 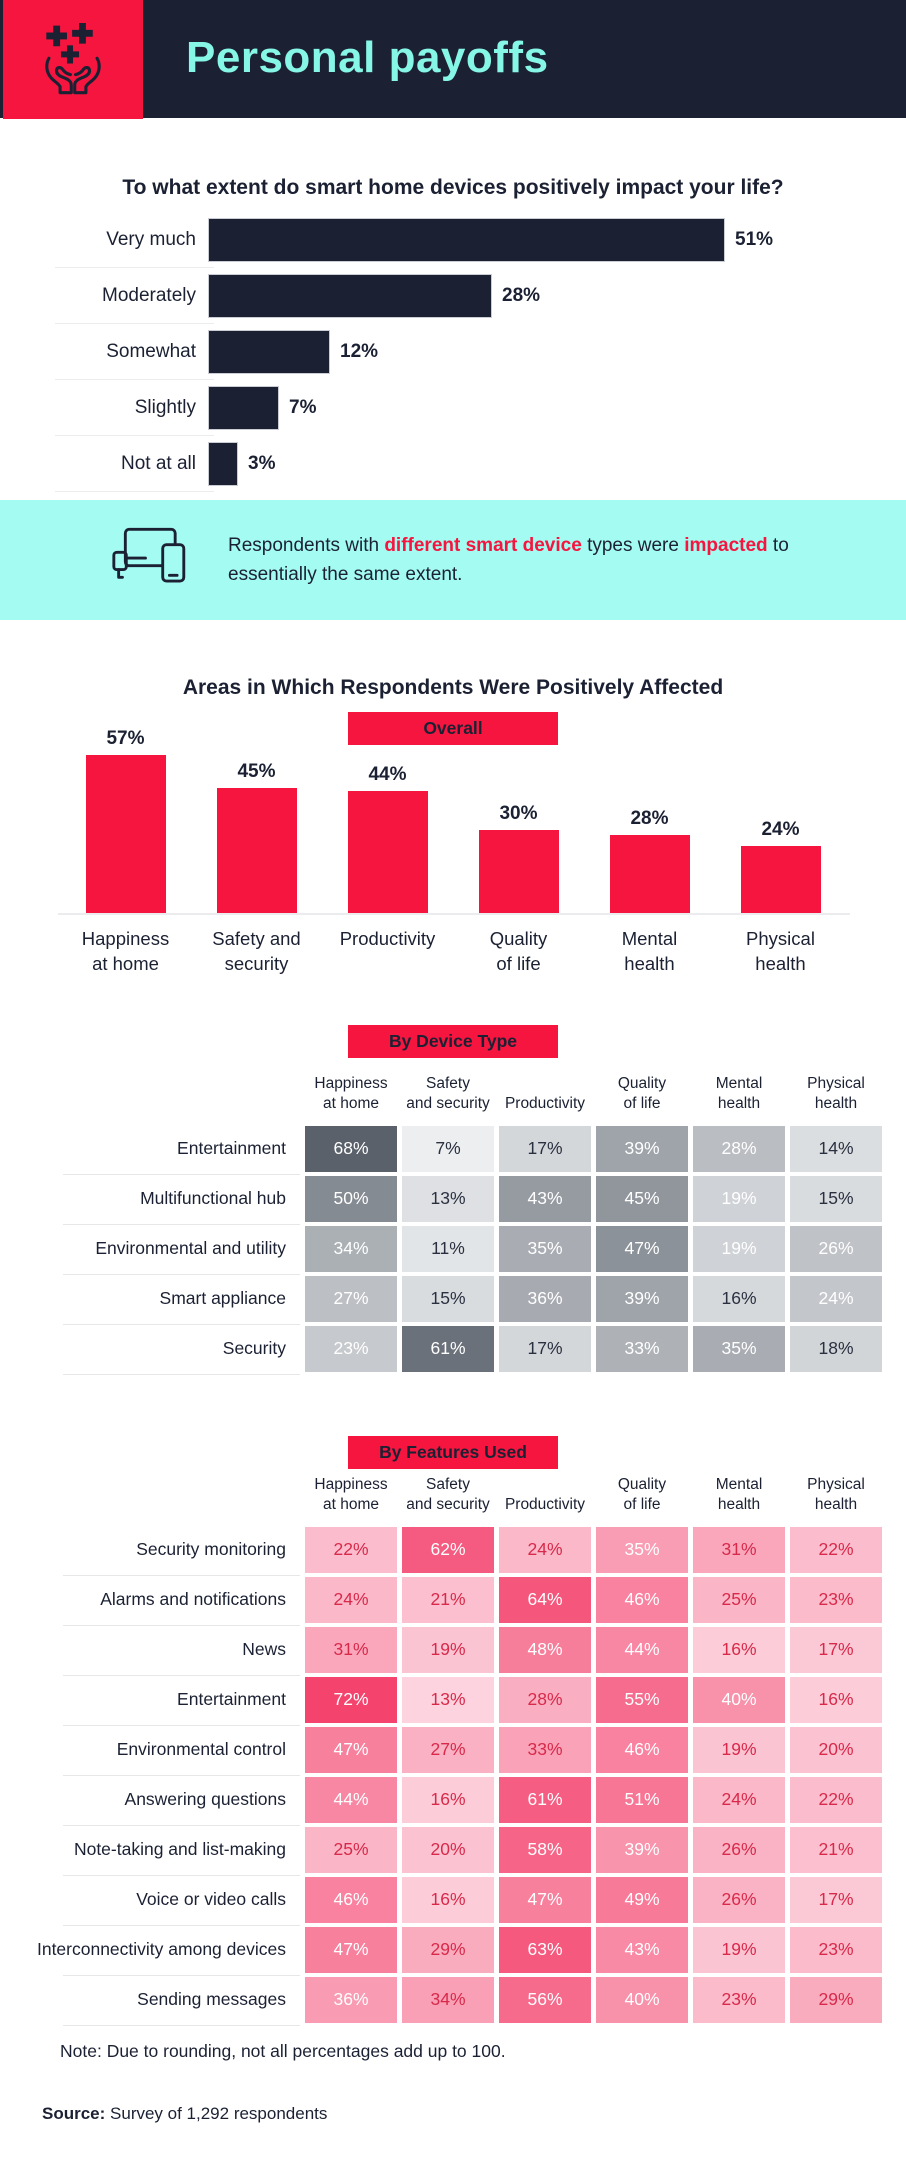 I want to click on areas-bar-column: 57%, so click(x=125, y=820).